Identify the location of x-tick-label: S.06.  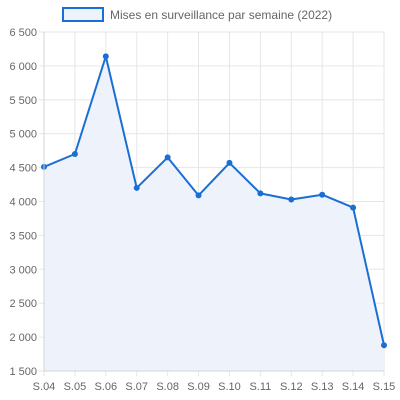
(105, 387).